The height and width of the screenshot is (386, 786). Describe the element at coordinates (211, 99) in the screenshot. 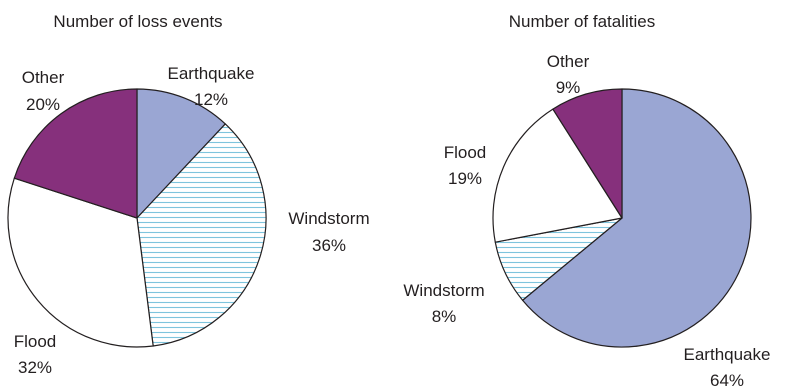

I see `chart-1-value-earthquake: 12%` at that location.